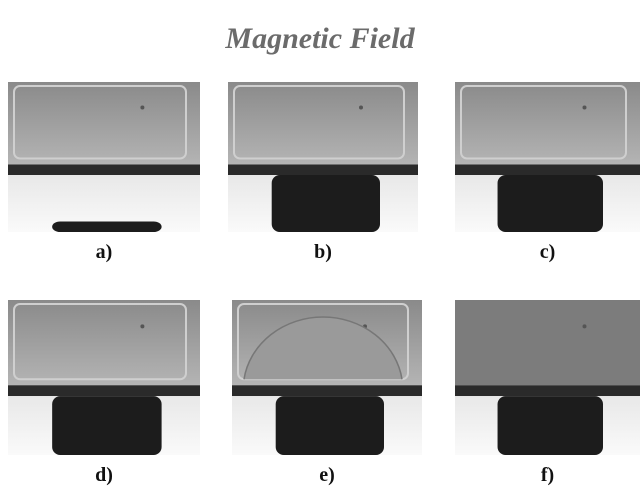 The height and width of the screenshot is (489, 640). I want to click on panel-label: a), so click(104, 252).